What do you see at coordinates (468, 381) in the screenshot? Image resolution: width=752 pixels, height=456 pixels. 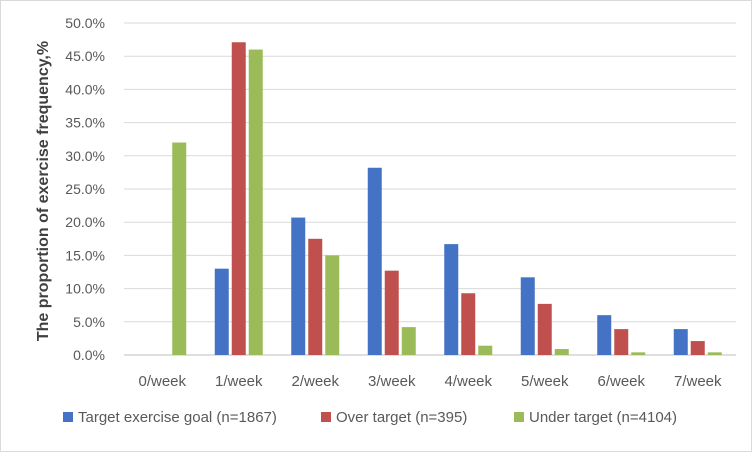 I see `x-tick-label: 4/week` at bounding box center [468, 381].